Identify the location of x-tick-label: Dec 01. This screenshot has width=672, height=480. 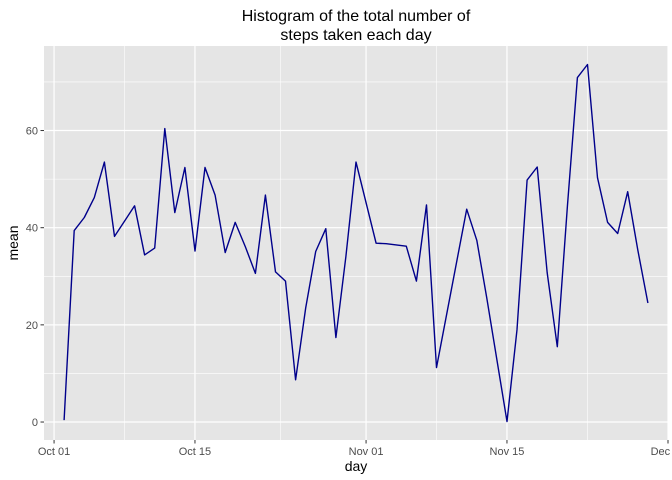
(661, 452).